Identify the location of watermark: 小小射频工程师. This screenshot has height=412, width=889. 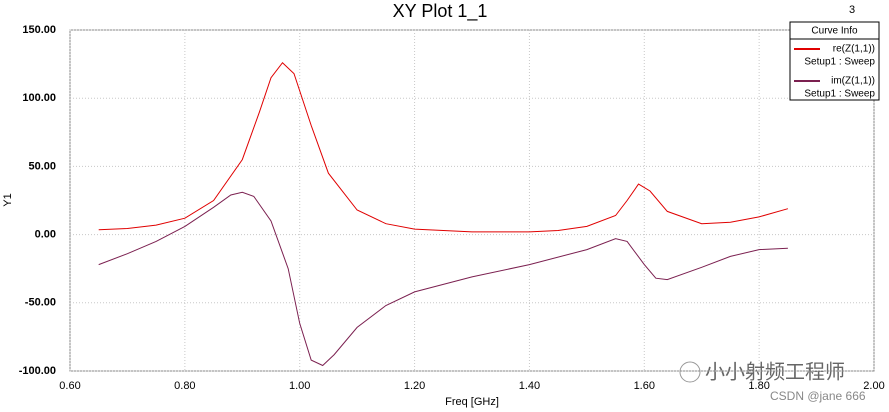
(775, 371).